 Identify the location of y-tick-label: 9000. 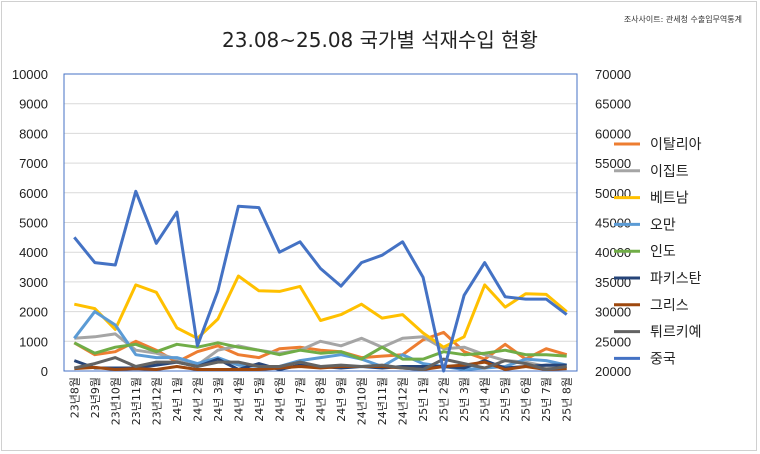
(33, 104).